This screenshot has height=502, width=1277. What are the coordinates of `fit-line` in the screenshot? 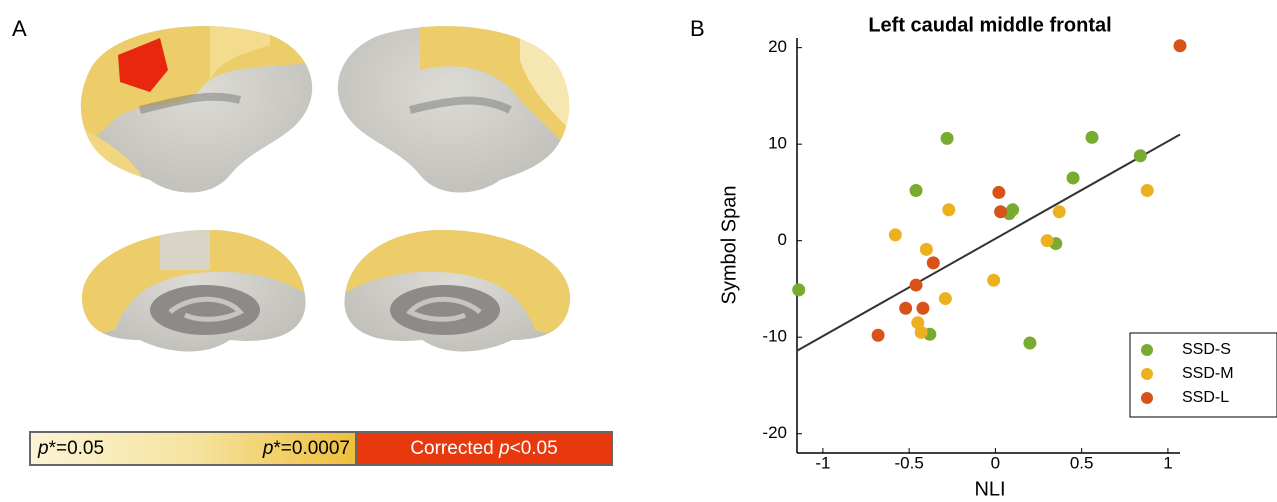 It's located at (988, 242).